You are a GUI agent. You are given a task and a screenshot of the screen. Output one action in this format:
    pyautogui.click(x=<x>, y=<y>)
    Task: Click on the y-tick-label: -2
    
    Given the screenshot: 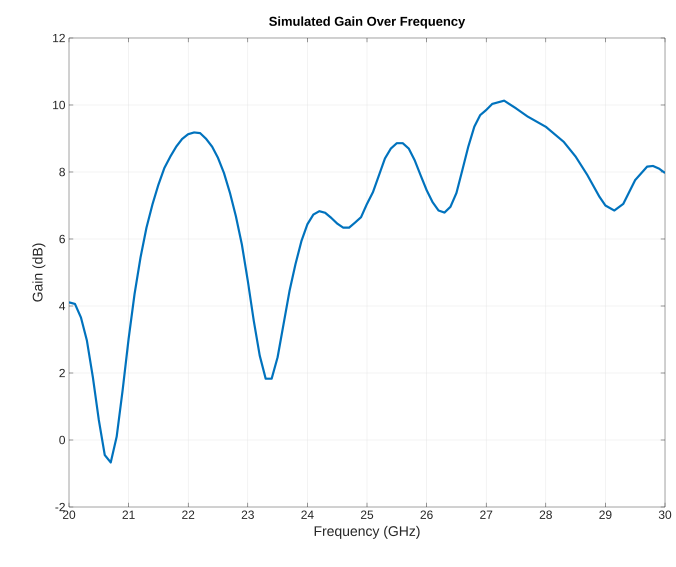 What is the action you would take?
    pyautogui.click(x=60, y=507)
    